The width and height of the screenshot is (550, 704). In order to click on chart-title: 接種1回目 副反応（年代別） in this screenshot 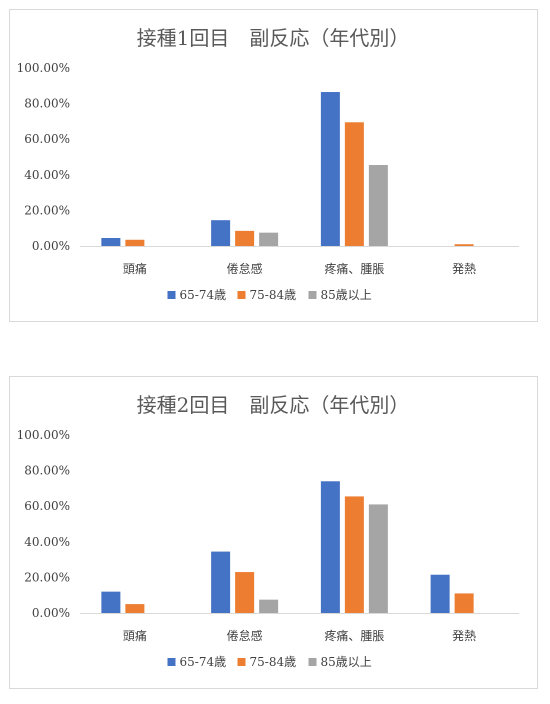, I will do `click(273, 38)`.